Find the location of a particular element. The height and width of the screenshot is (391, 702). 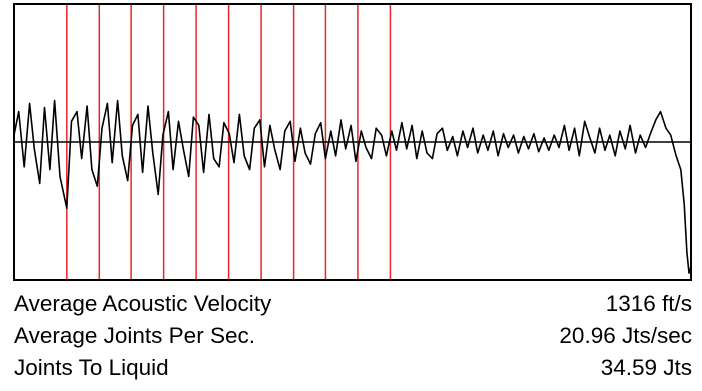

acoustic-velocity-label: Average Acoustic Velocity is located at coordinates (143, 303).